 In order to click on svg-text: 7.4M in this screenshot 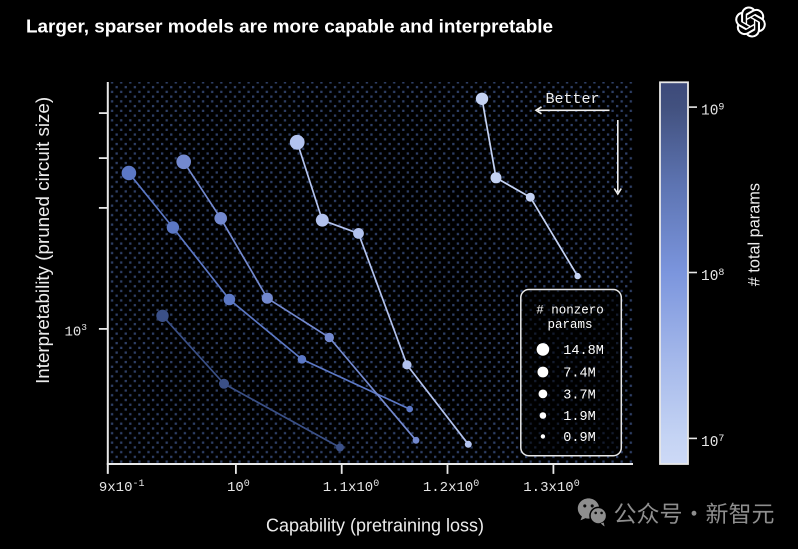, I will do `click(579, 374)`.